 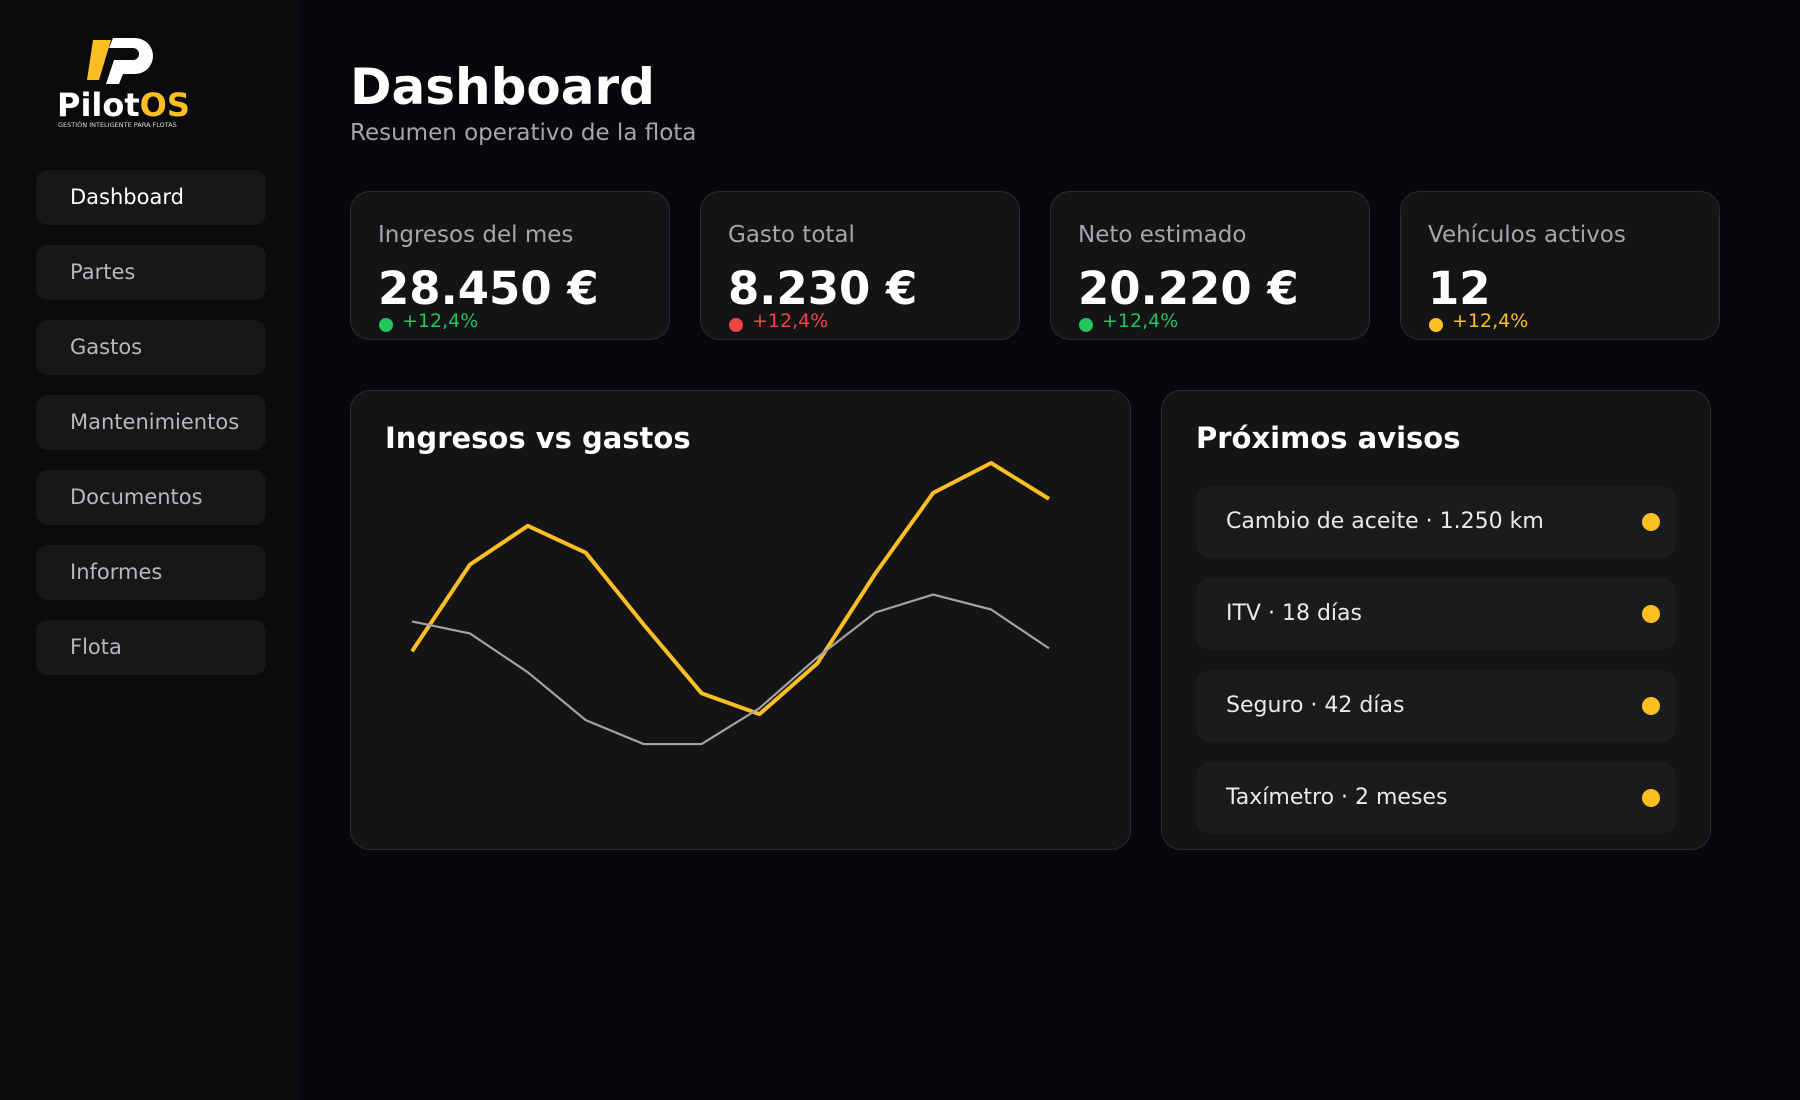 I want to click on nav-item: Documentos, so click(x=151, y=497).